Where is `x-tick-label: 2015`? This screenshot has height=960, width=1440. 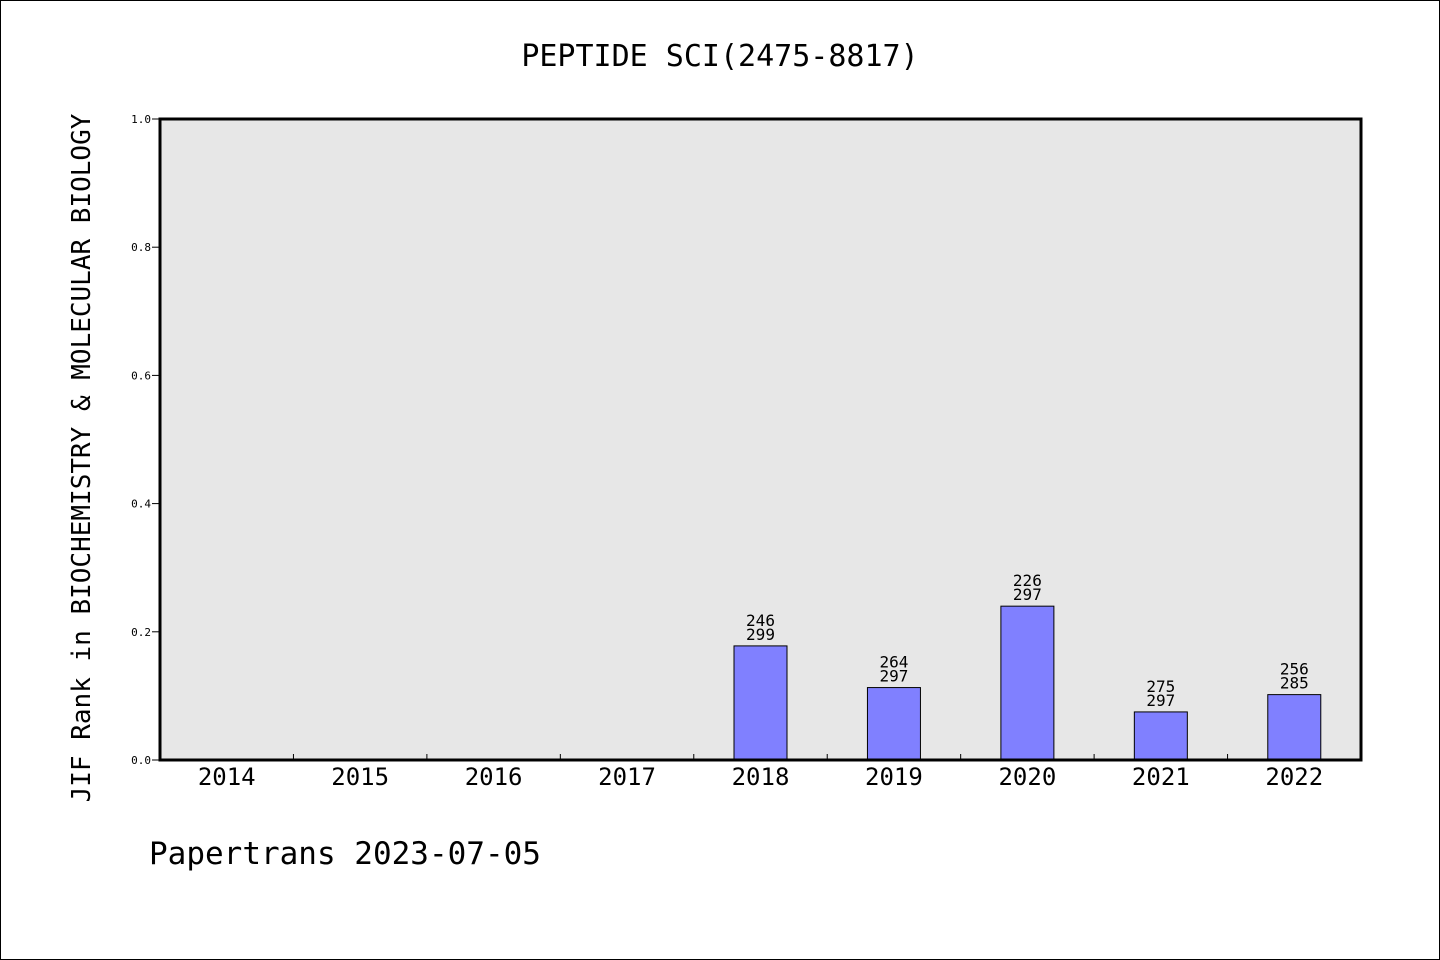 x-tick-label: 2015 is located at coordinates (360, 777).